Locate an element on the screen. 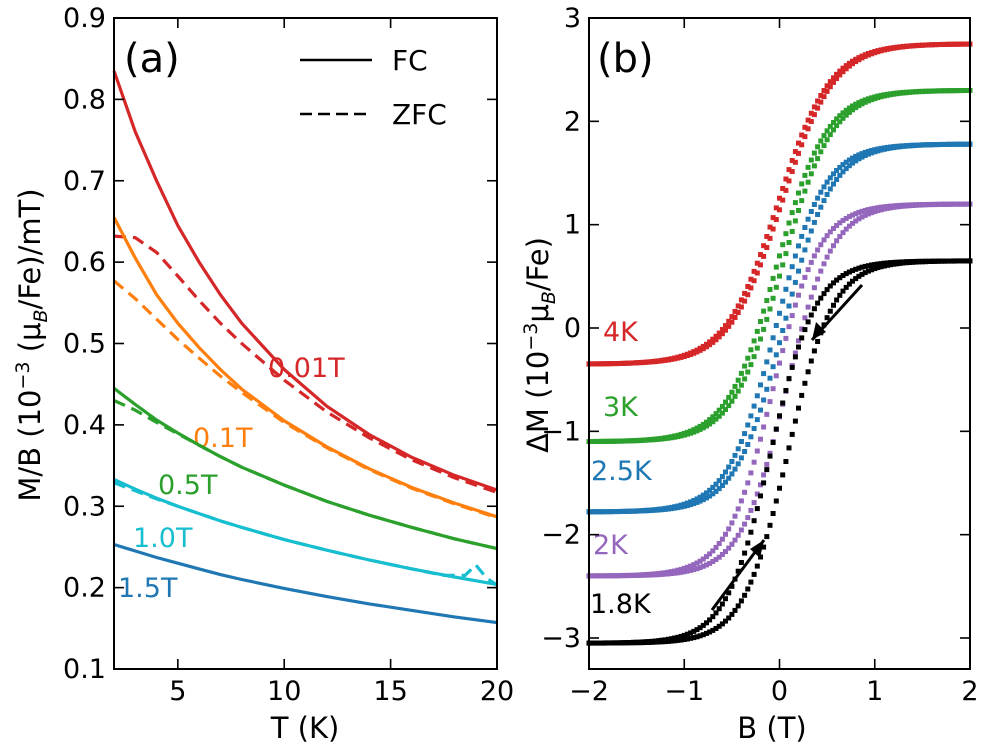 The image size is (996, 753). sweep-up-arrowhead is located at coordinates (757, 549).